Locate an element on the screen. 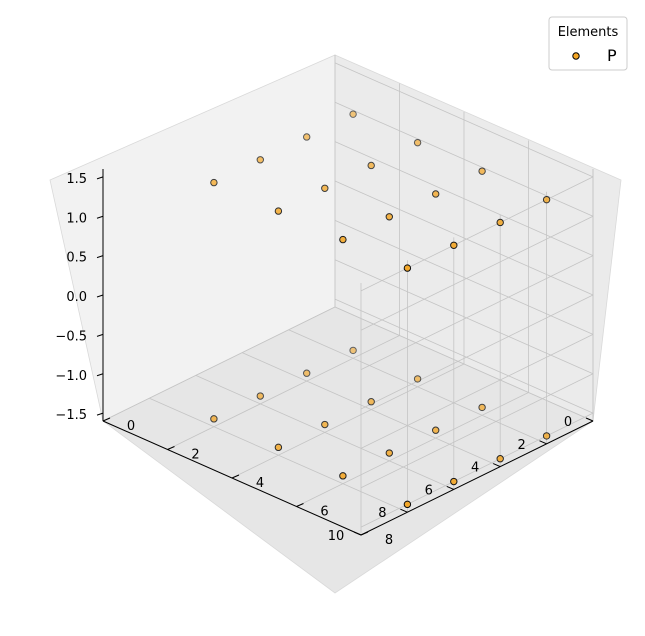 The image size is (645, 636). y-tick-label: 8 is located at coordinates (389, 540).